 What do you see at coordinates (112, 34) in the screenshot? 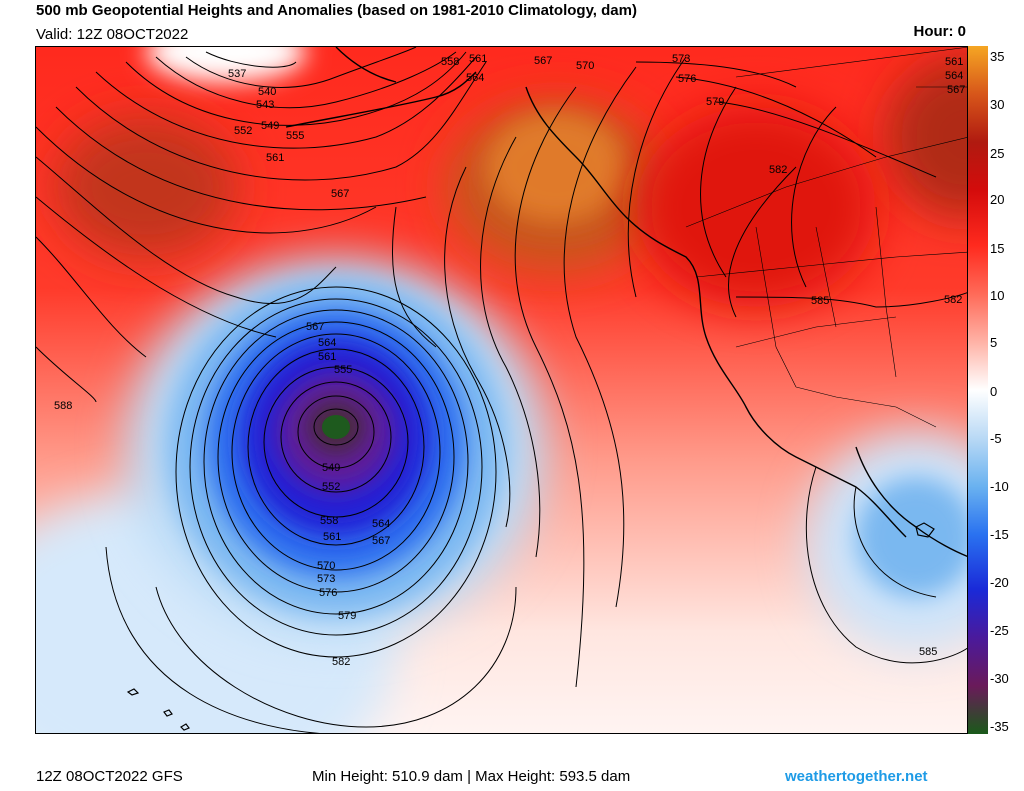
I see `valid-time: Valid: 12Z 08OCT2022` at bounding box center [112, 34].